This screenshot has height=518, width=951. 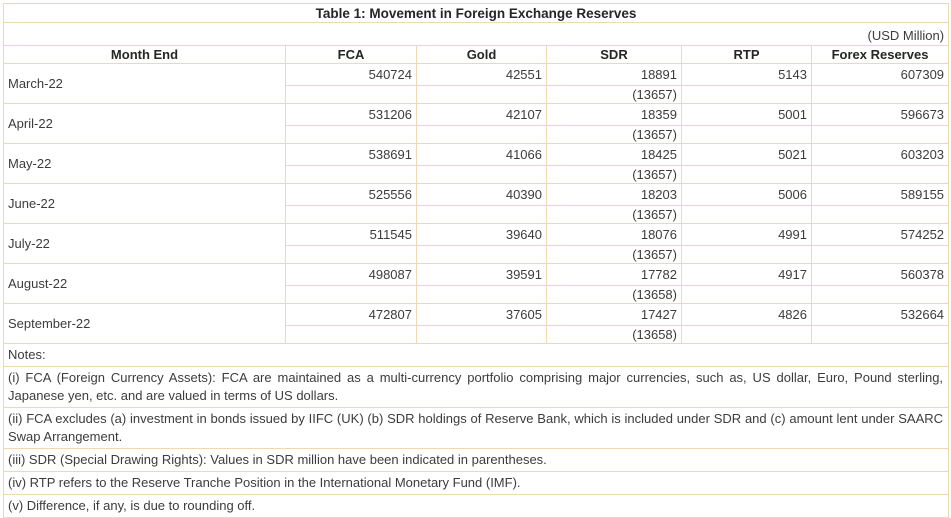 What do you see at coordinates (880, 314) in the screenshot?
I see `forex-value: 532664` at bounding box center [880, 314].